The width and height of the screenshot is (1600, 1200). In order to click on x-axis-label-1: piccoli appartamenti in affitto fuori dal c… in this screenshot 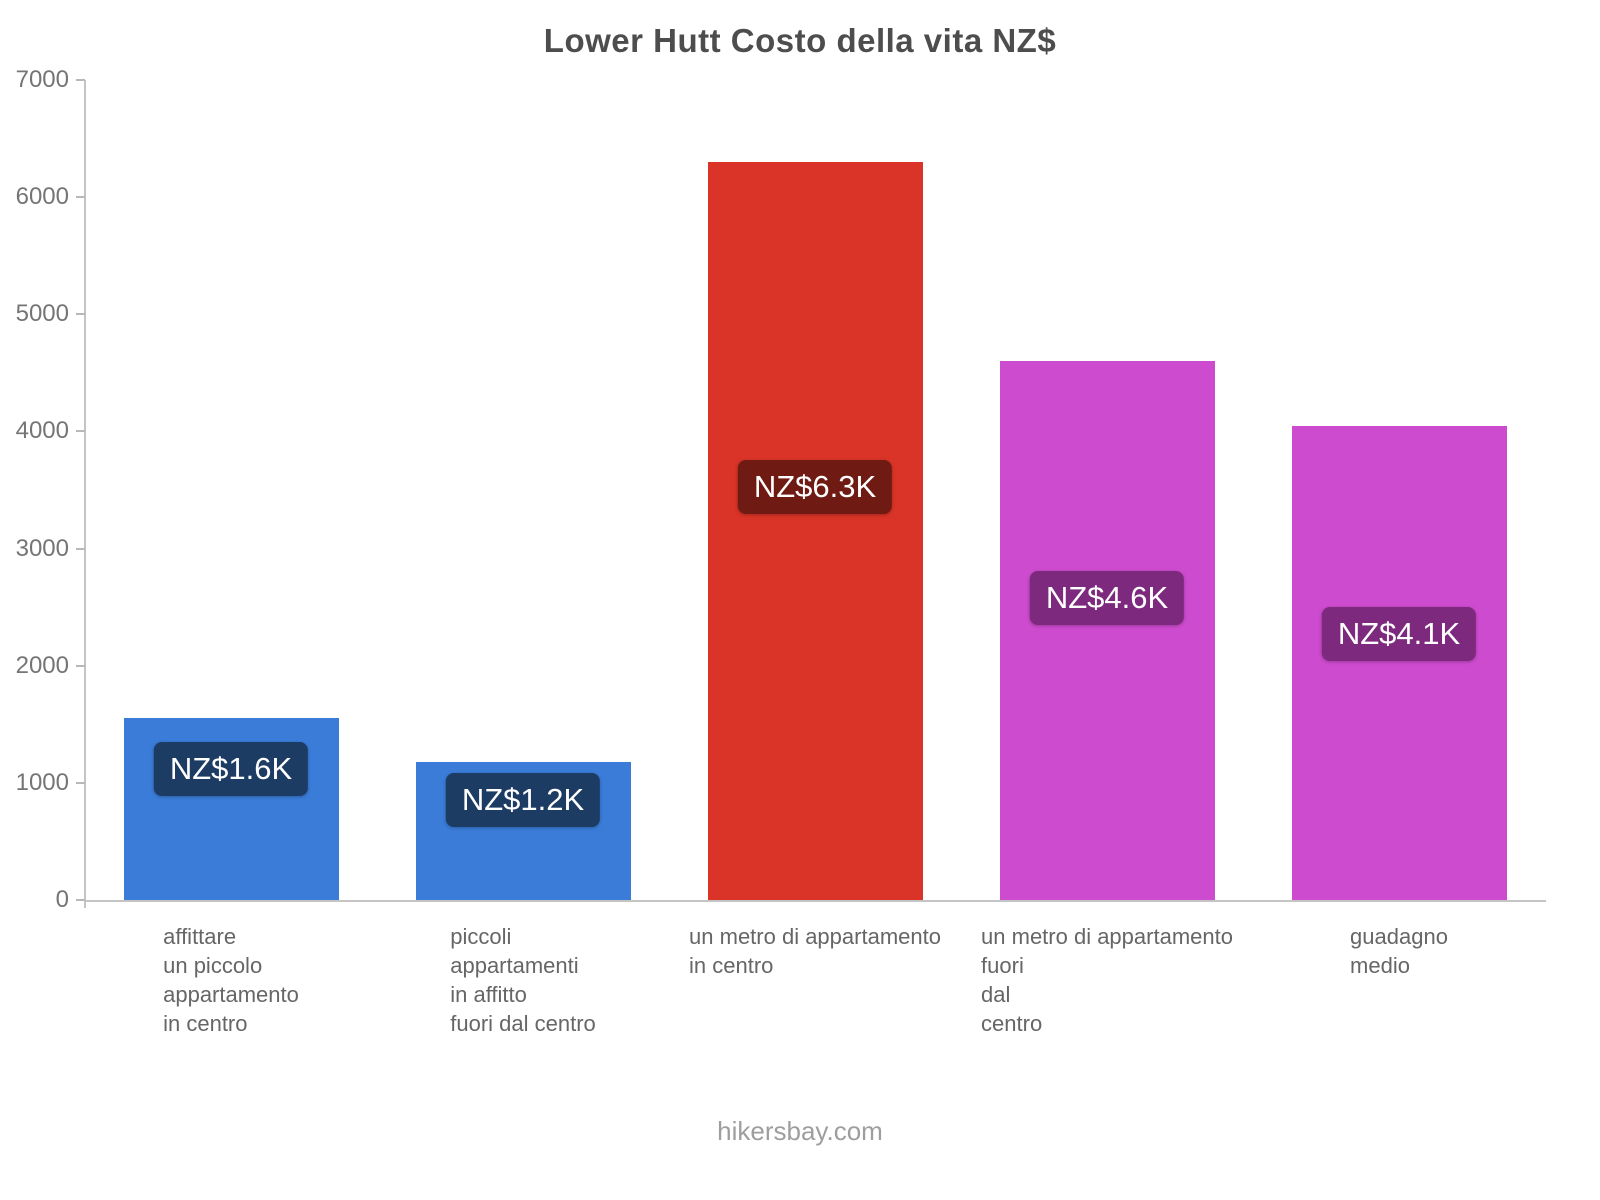, I will do `click(523, 980)`.